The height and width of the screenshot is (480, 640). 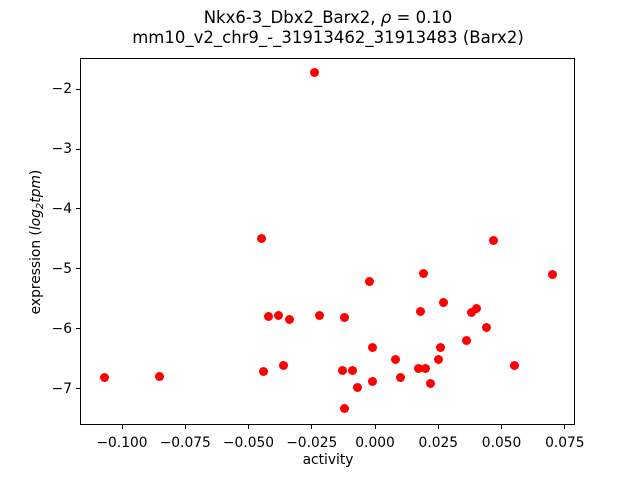 I want to click on chart-title-line2: mm10_v2_chr9_-_31913462_31913483 (Barx2), so click(x=328, y=37).